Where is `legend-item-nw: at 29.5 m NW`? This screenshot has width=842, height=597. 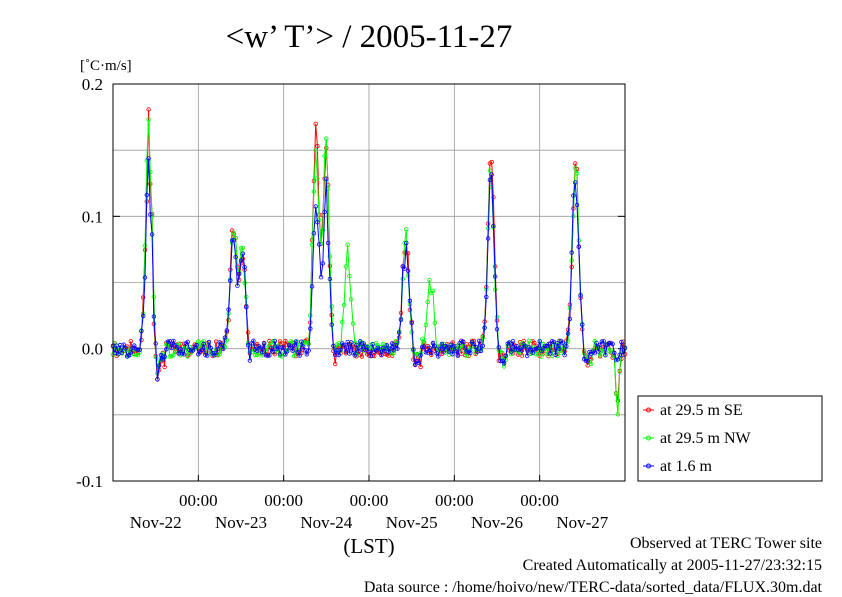 legend-item-nw: at 29.5 m NW is located at coordinates (697, 438).